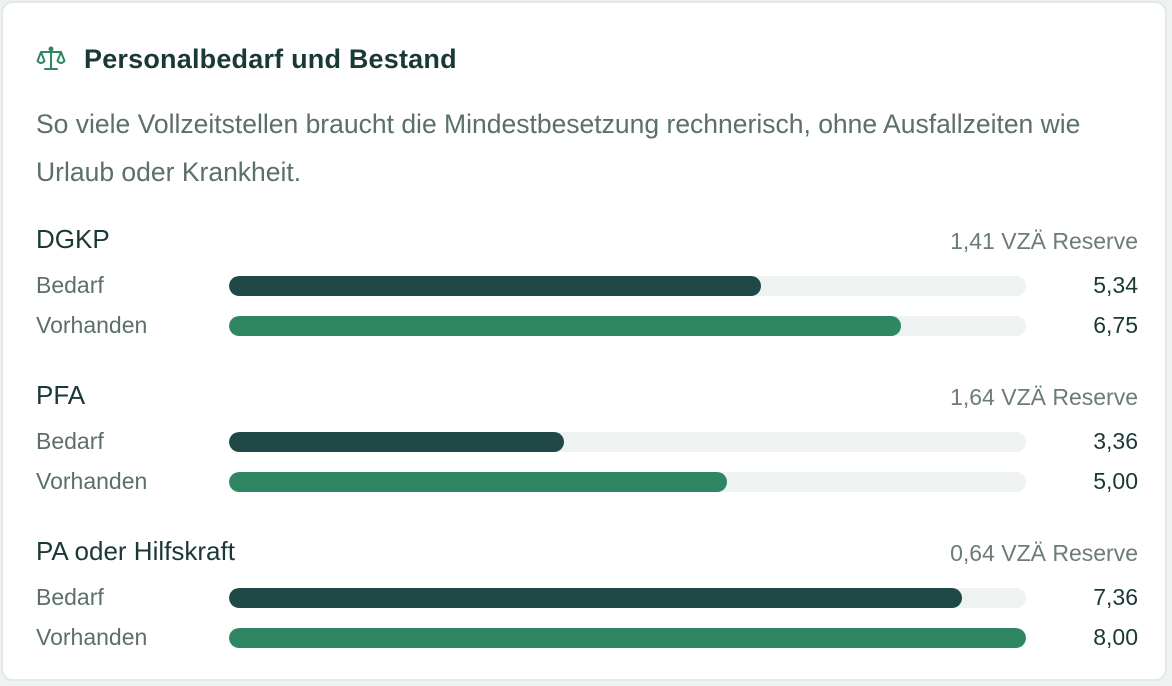 The height and width of the screenshot is (686, 1172). I want to click on have-row: Vorhanden 5,00, so click(587, 481).